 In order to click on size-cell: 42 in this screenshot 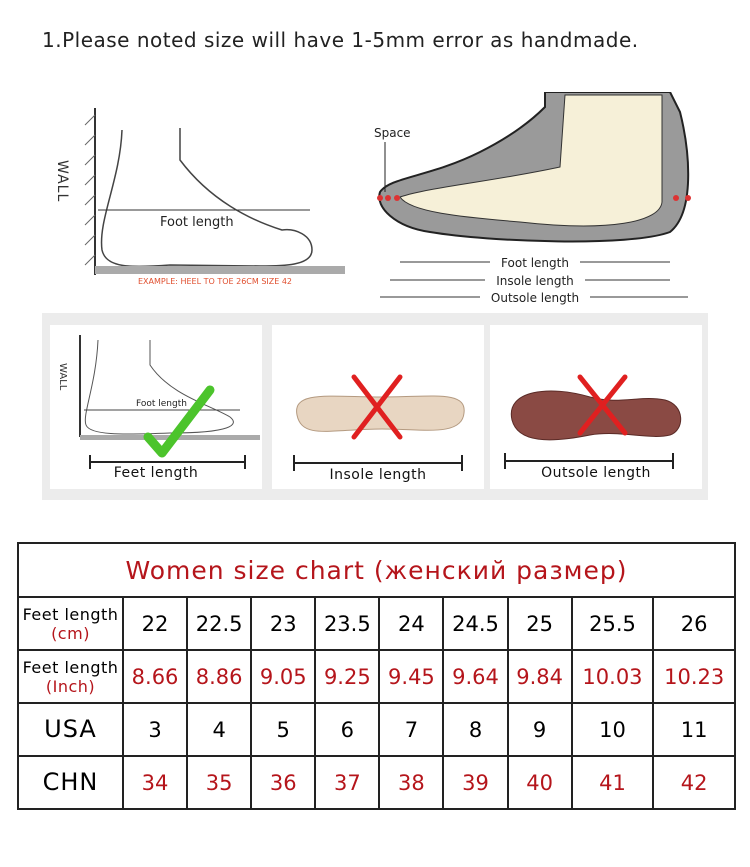, I will do `click(694, 782)`.